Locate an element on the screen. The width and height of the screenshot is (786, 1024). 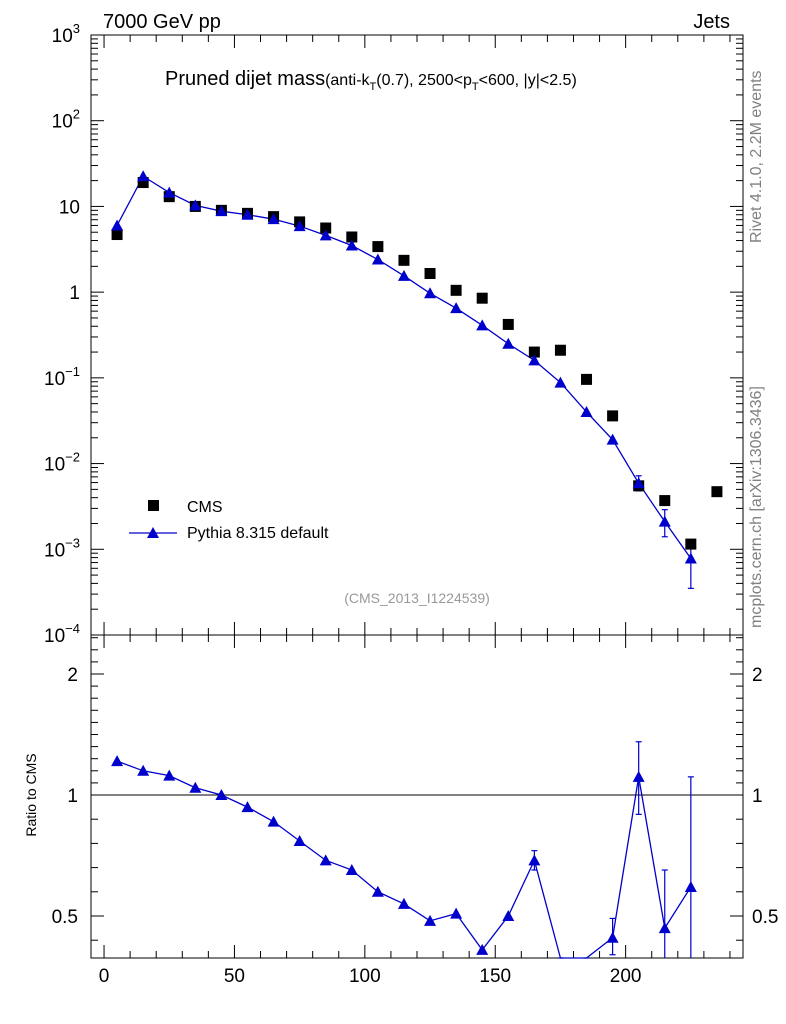
legend-mc-label: Pythia 8.315 default is located at coordinates (258, 533).